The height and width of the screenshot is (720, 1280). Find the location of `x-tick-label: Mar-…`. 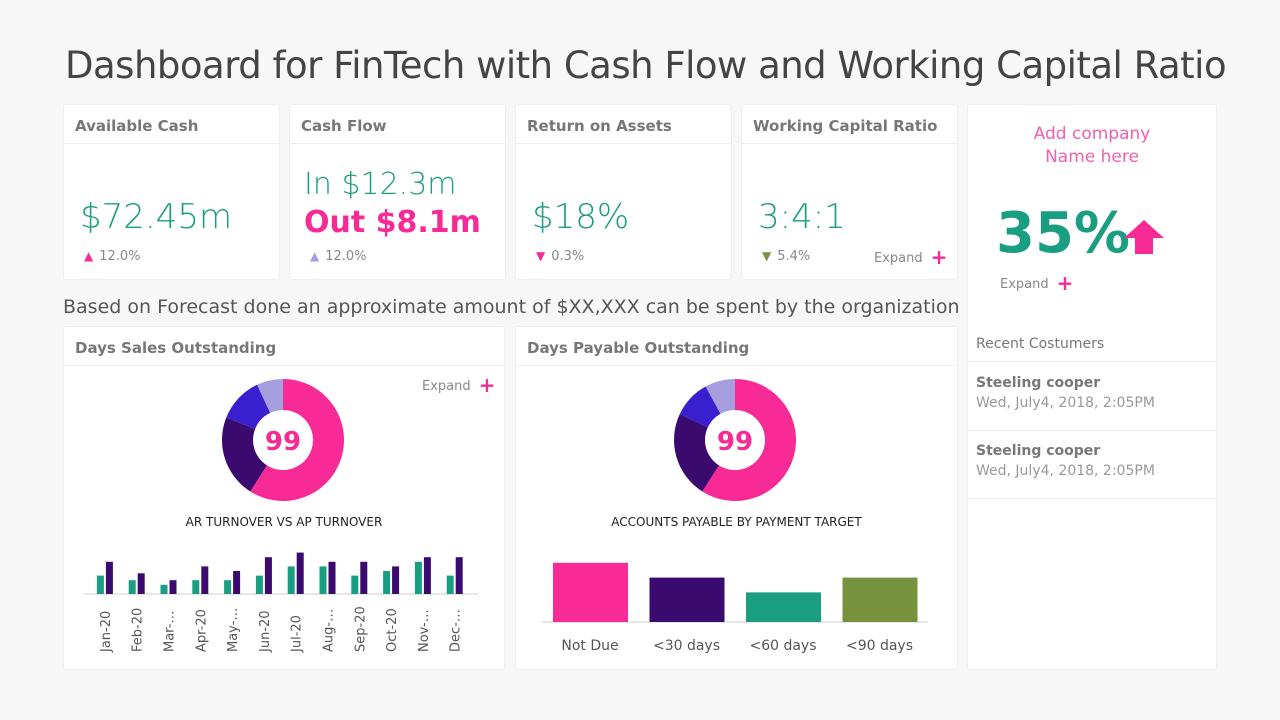

x-tick-label: Mar-… is located at coordinates (170, 631).